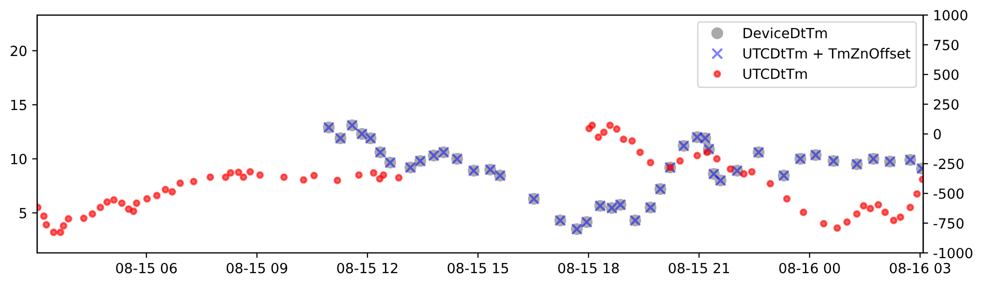  I want to click on x-tick-label: 08-16 03, so click(920, 268).